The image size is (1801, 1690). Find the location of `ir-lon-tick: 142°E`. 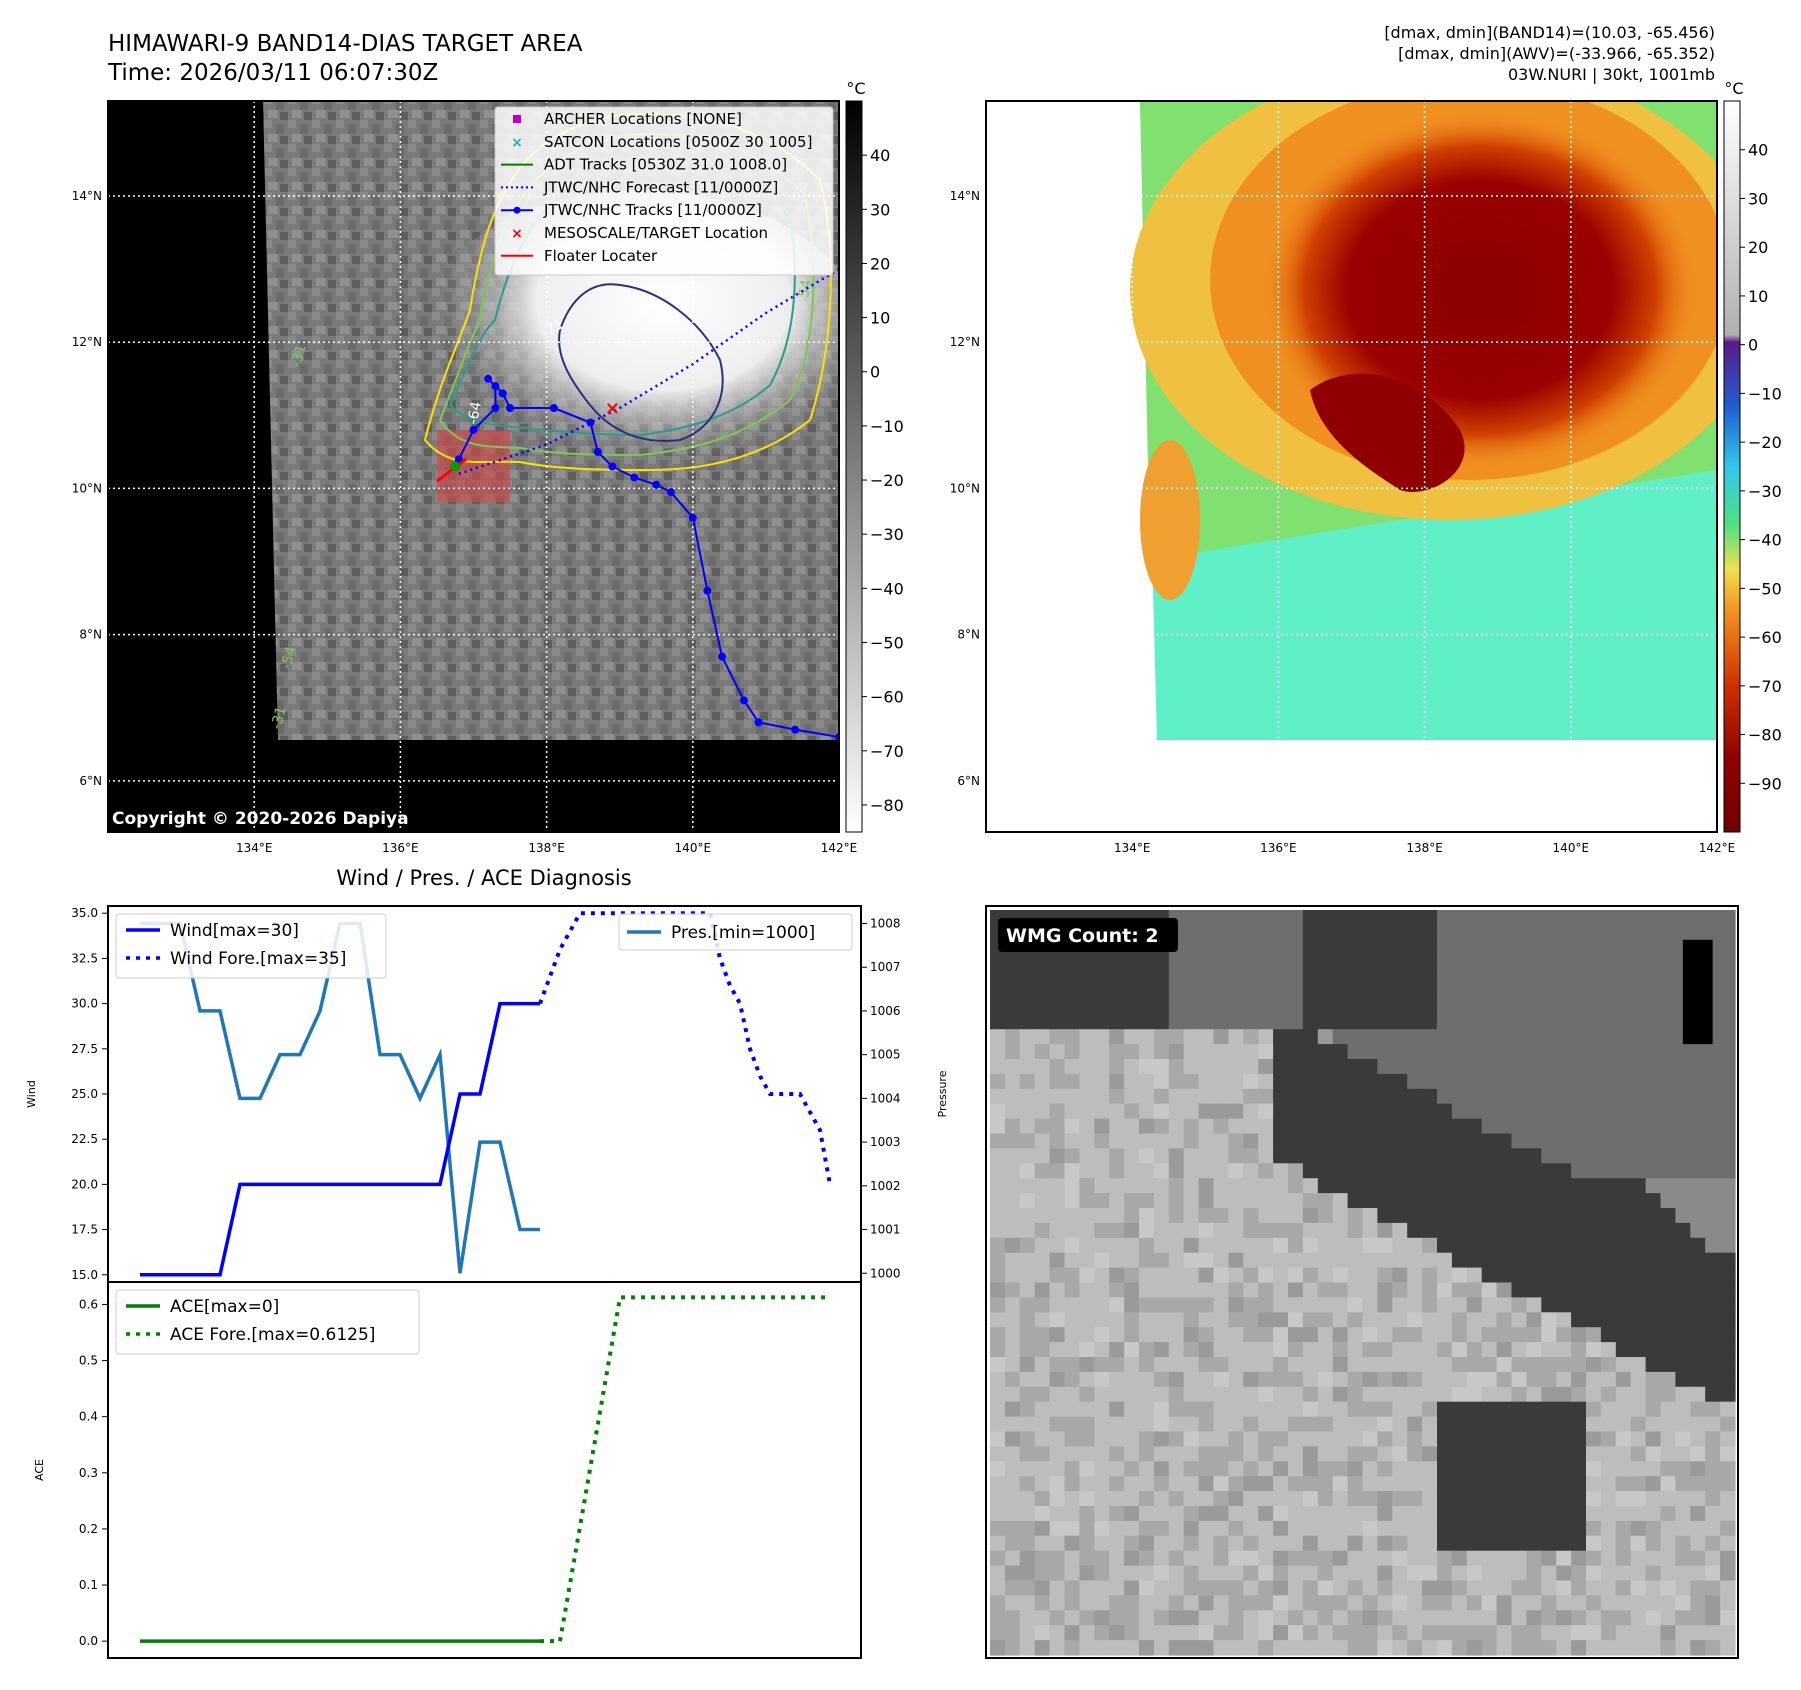

ir-lon-tick: 142°E is located at coordinates (839, 848).